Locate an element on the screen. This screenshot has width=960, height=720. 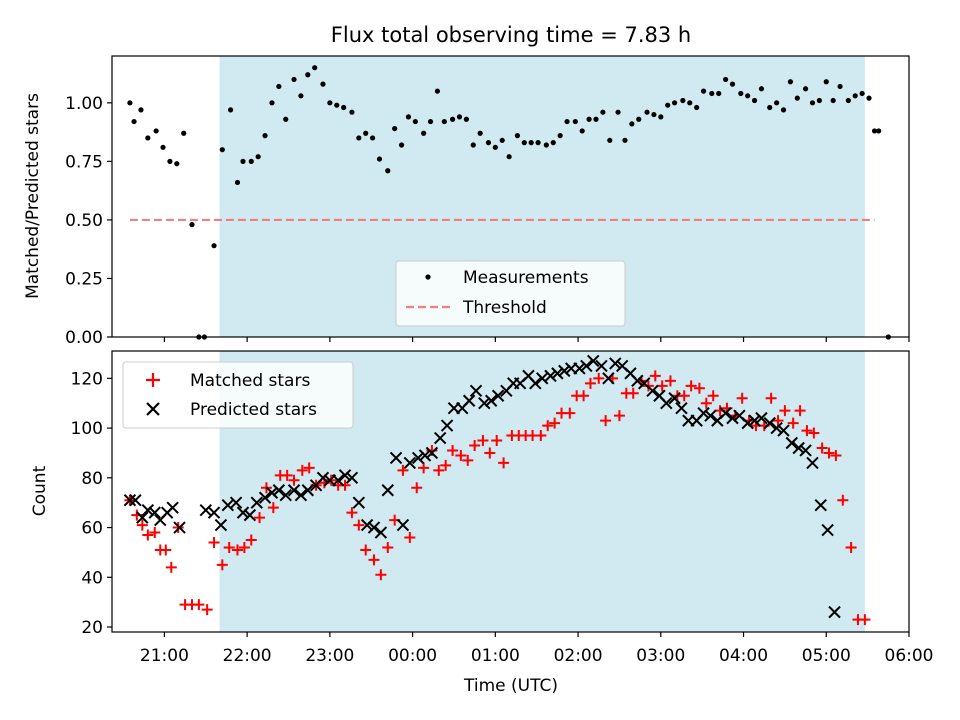
x-tick-label: 22:00 is located at coordinates (247, 656).